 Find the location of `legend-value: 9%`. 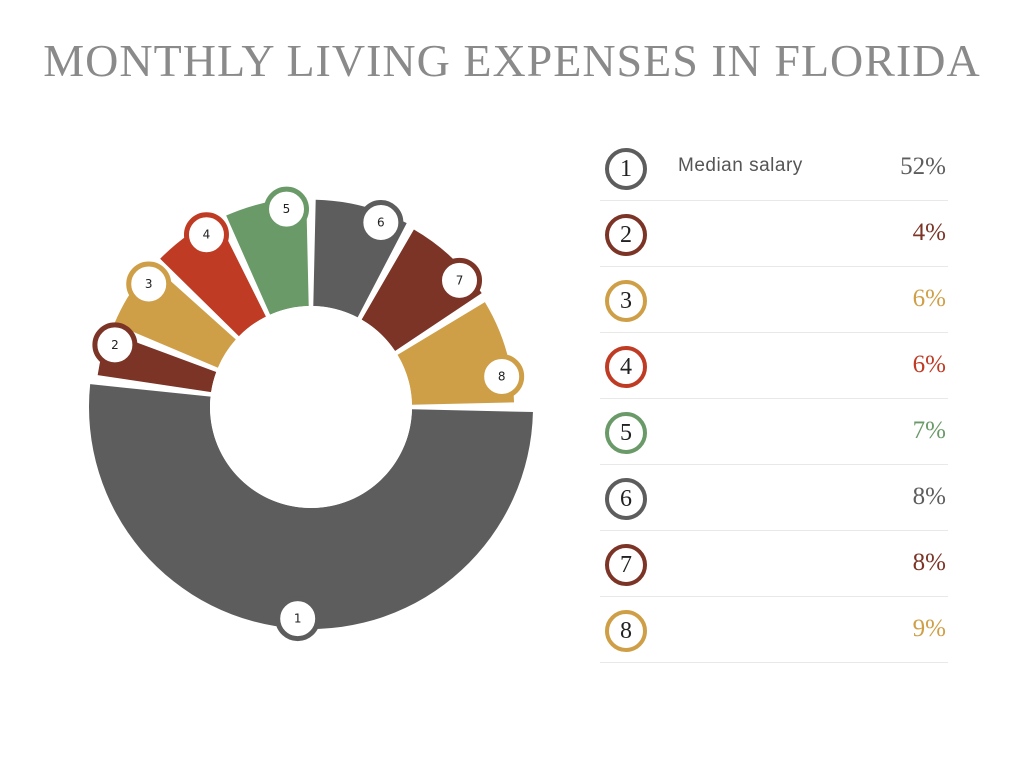

legend-value: 9% is located at coordinates (929, 628).